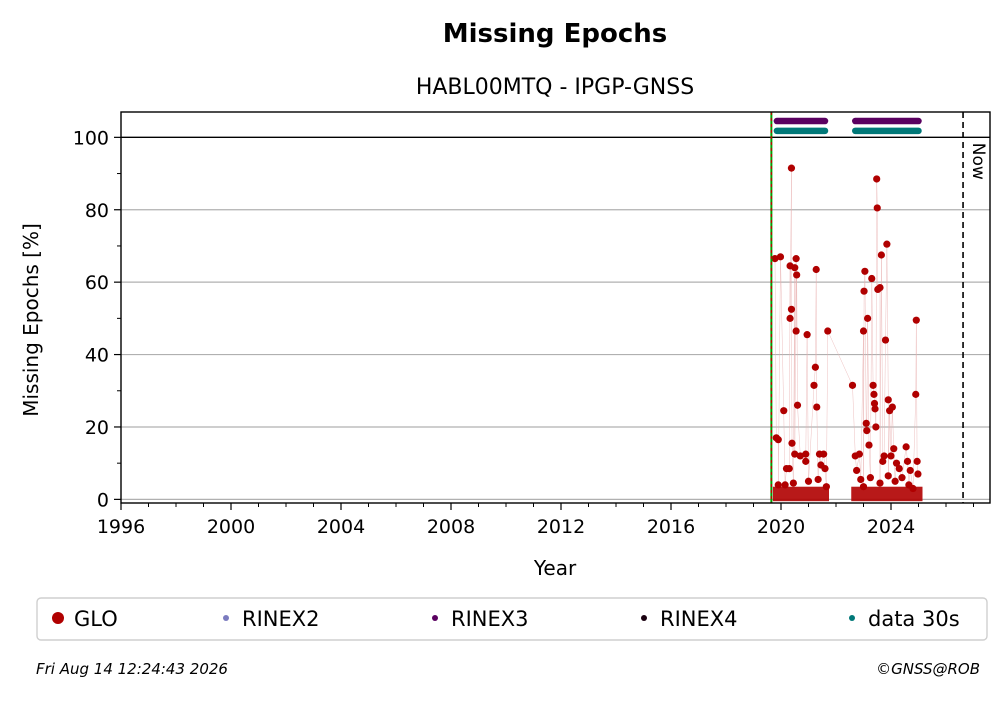 This screenshot has height=703, width=1008. Describe the element at coordinates (914, 619) in the screenshot. I see `legend-label-data30s: data 30s` at that location.